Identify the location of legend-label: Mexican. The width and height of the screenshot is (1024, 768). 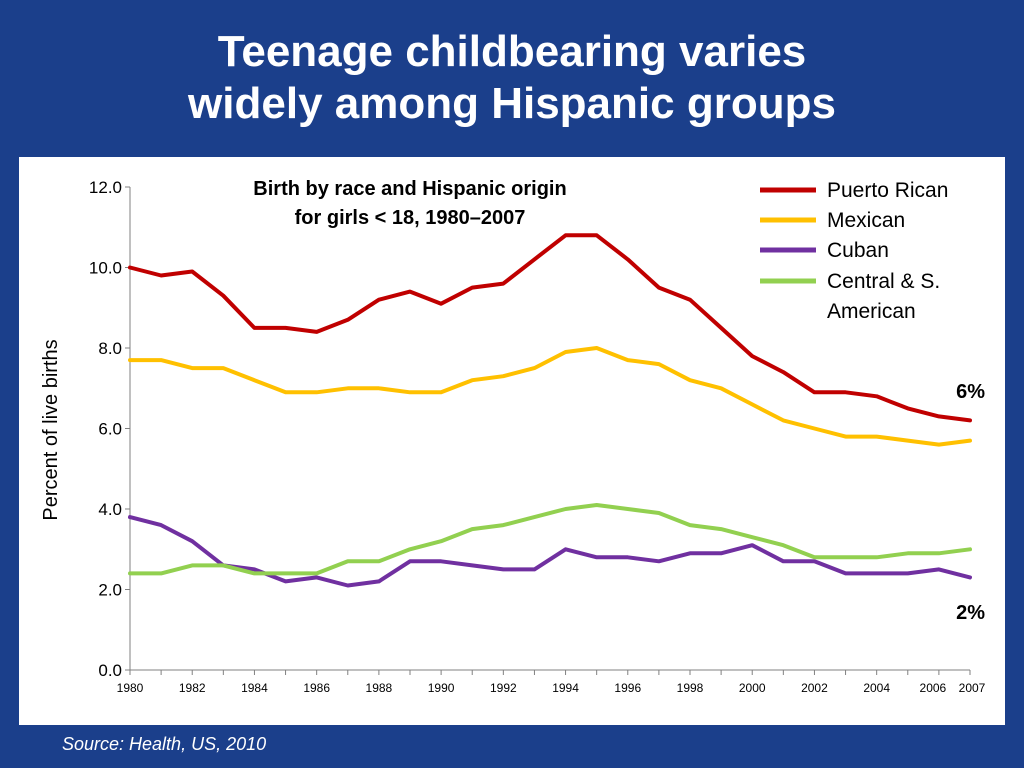
(866, 220).